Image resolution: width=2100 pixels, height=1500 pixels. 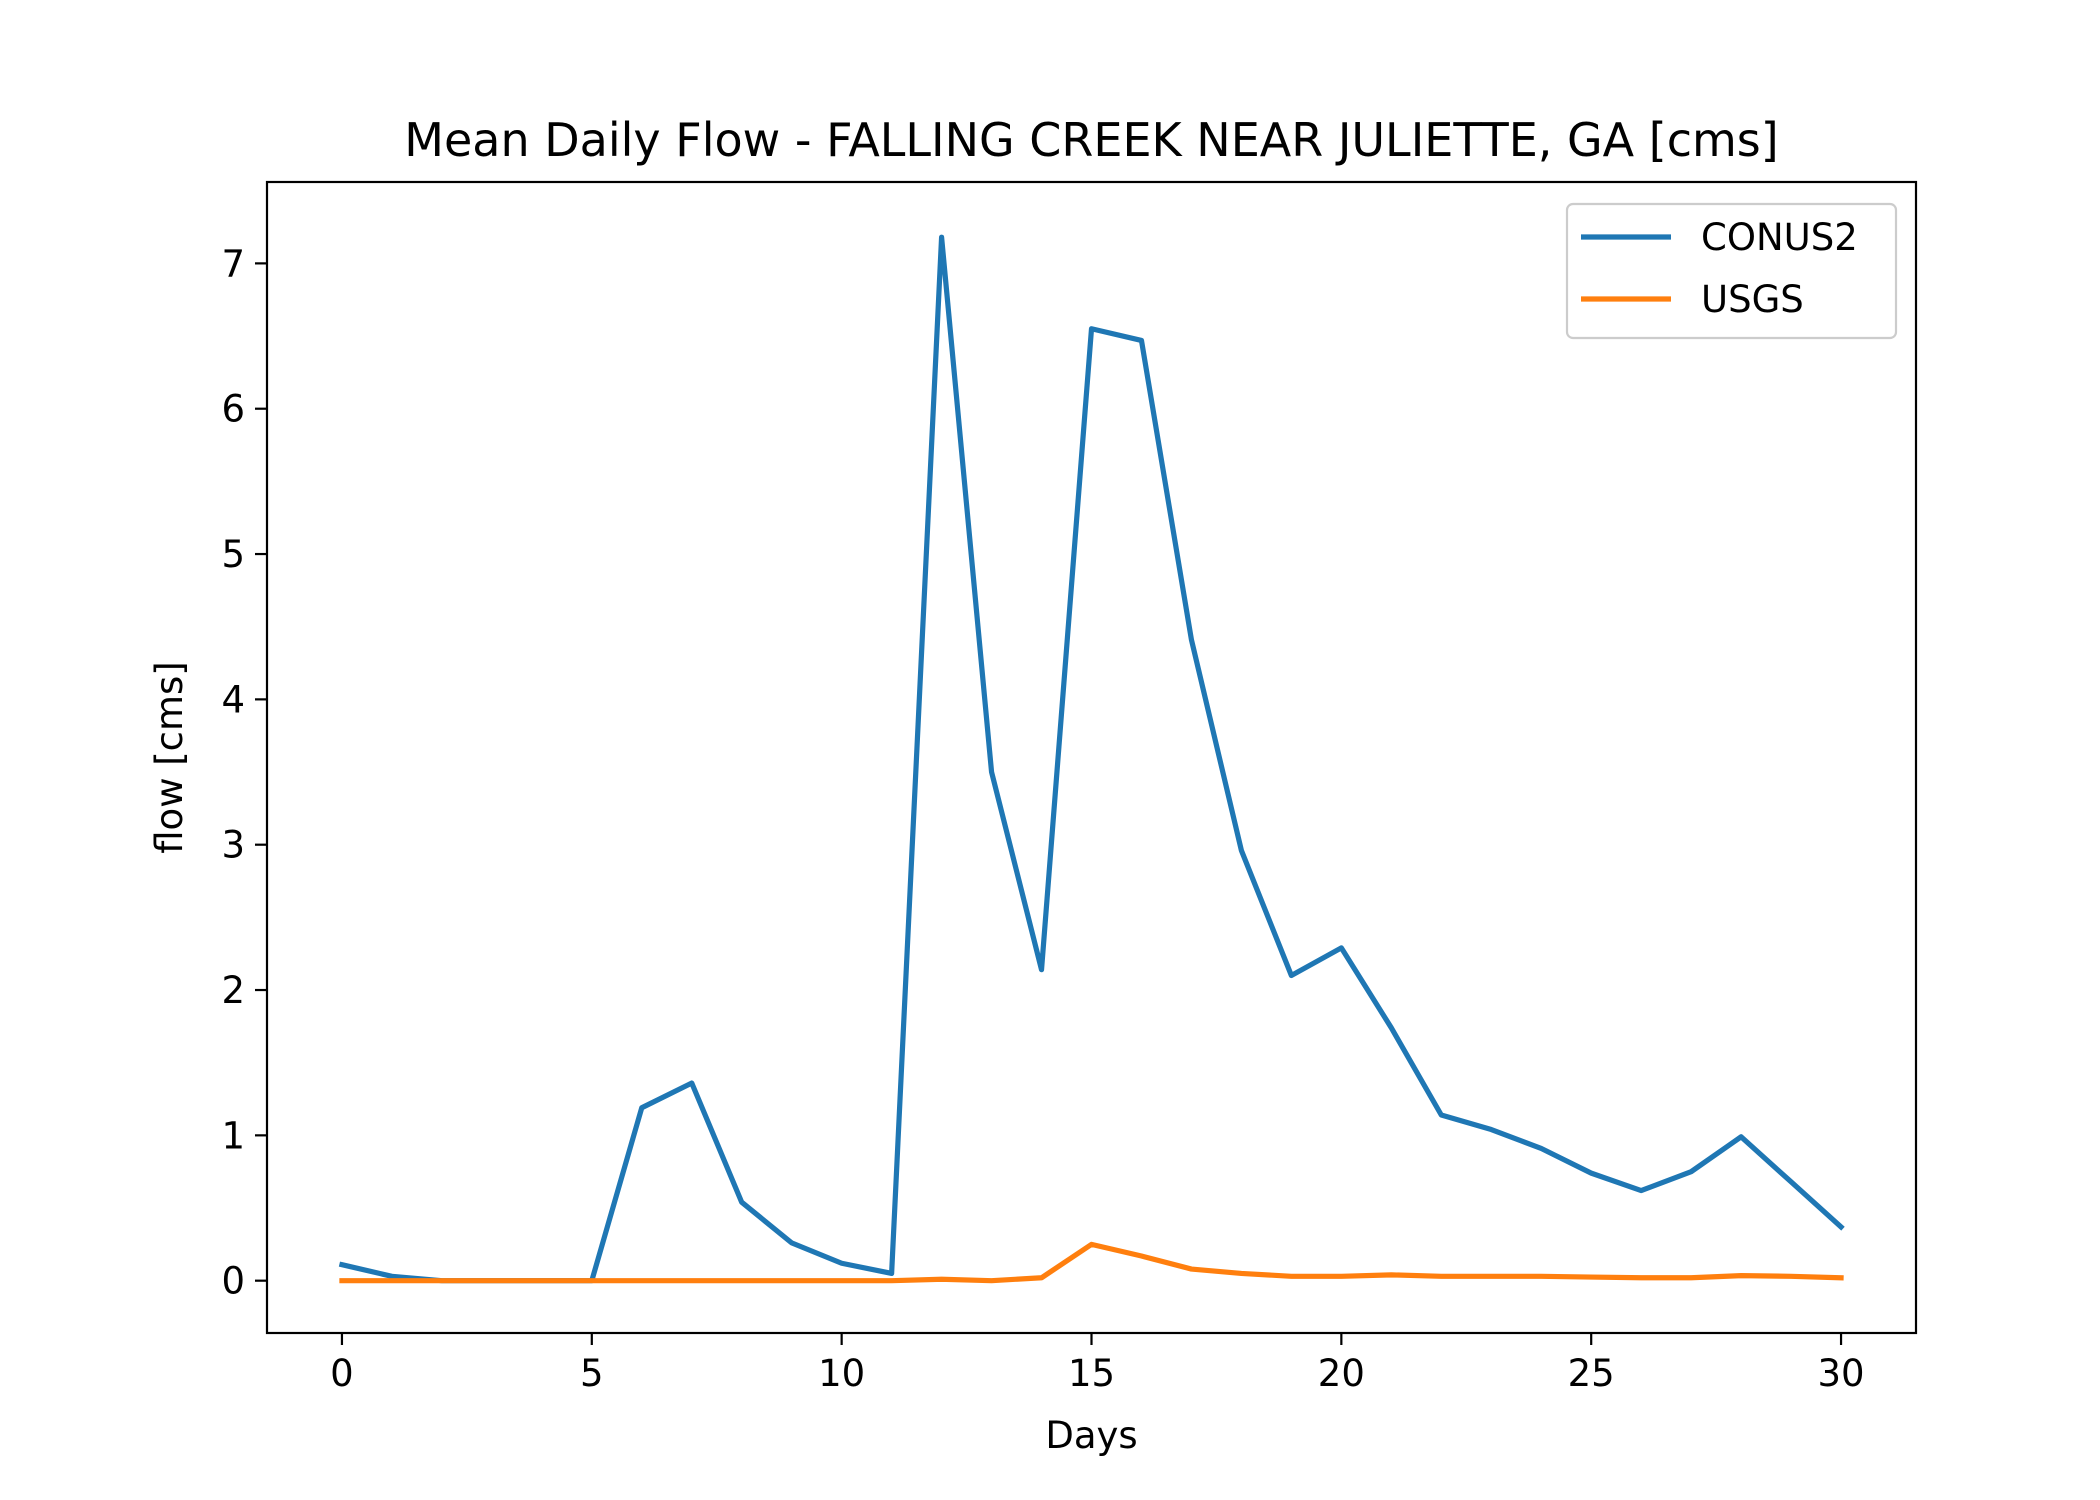 I want to click on y-tick-label: 2, so click(x=233, y=990).